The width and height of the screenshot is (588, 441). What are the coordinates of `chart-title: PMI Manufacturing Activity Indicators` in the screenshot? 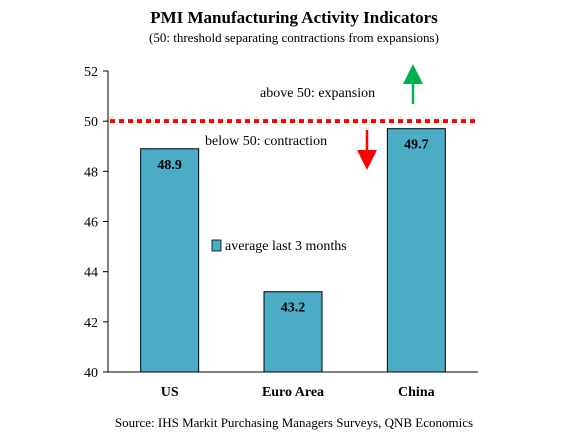 It's located at (294, 17).